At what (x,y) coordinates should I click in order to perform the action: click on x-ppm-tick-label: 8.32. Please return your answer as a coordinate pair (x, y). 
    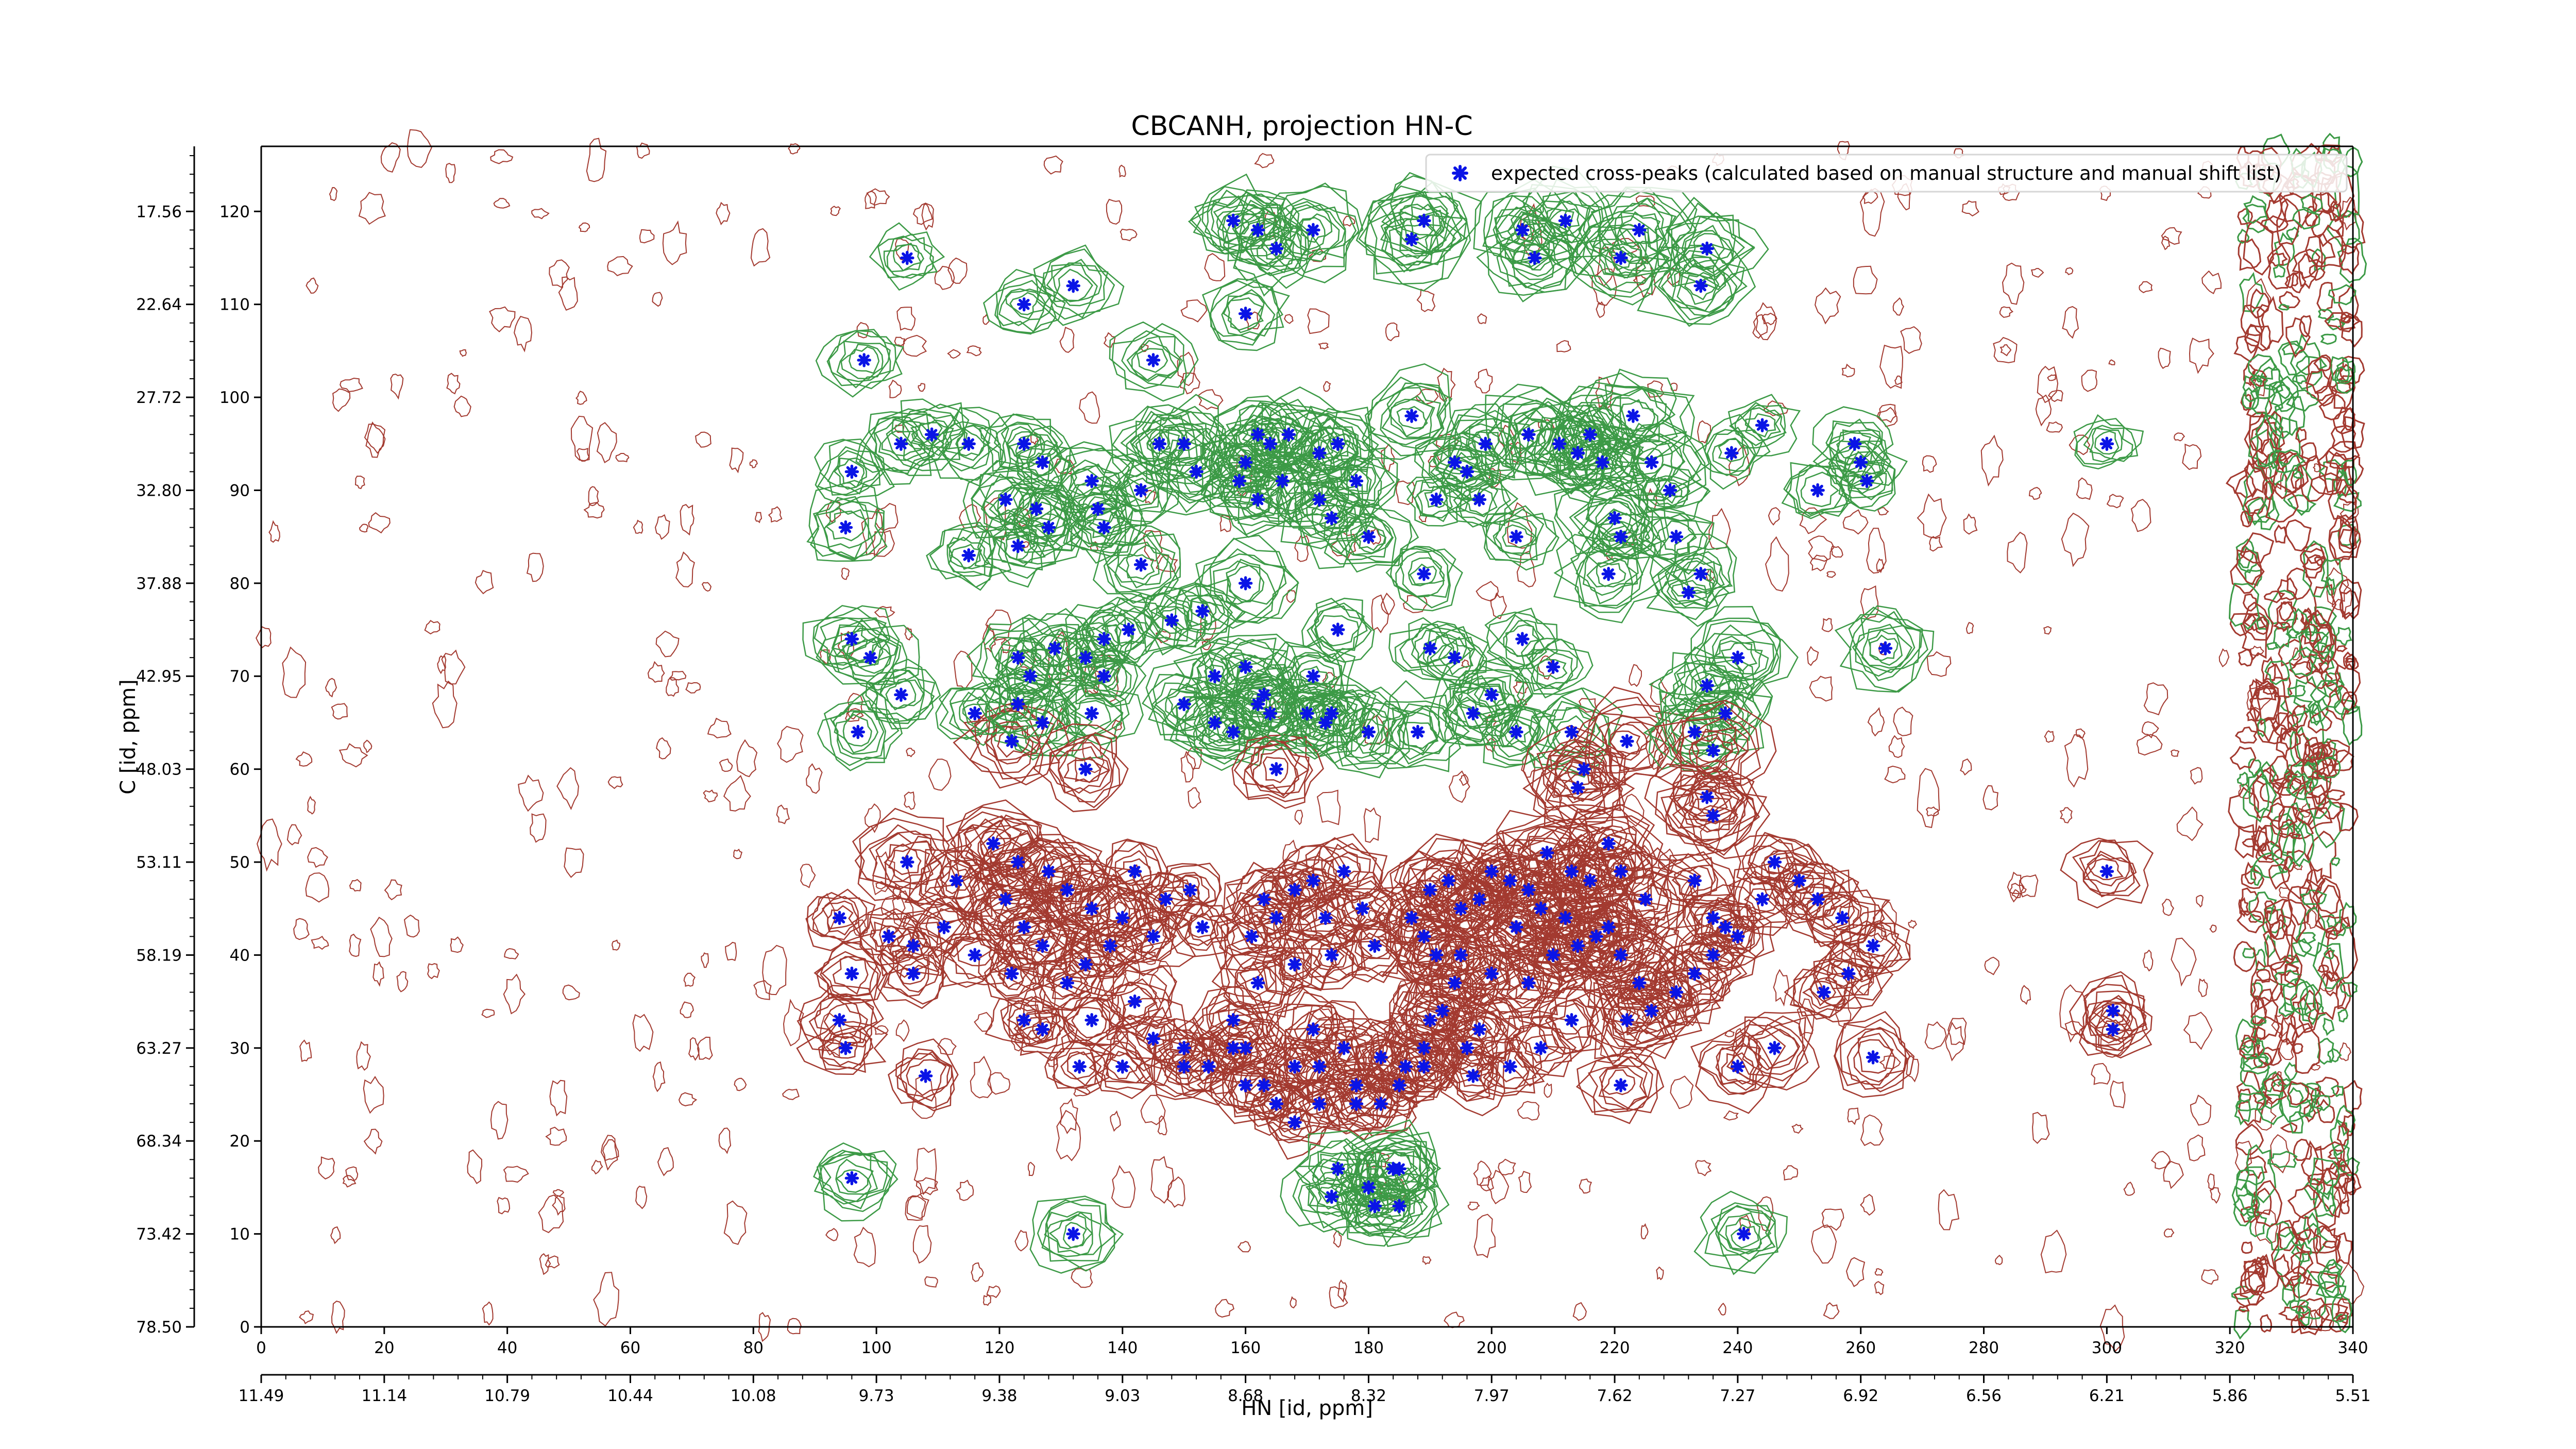
    Looking at the image, I should click on (1368, 1396).